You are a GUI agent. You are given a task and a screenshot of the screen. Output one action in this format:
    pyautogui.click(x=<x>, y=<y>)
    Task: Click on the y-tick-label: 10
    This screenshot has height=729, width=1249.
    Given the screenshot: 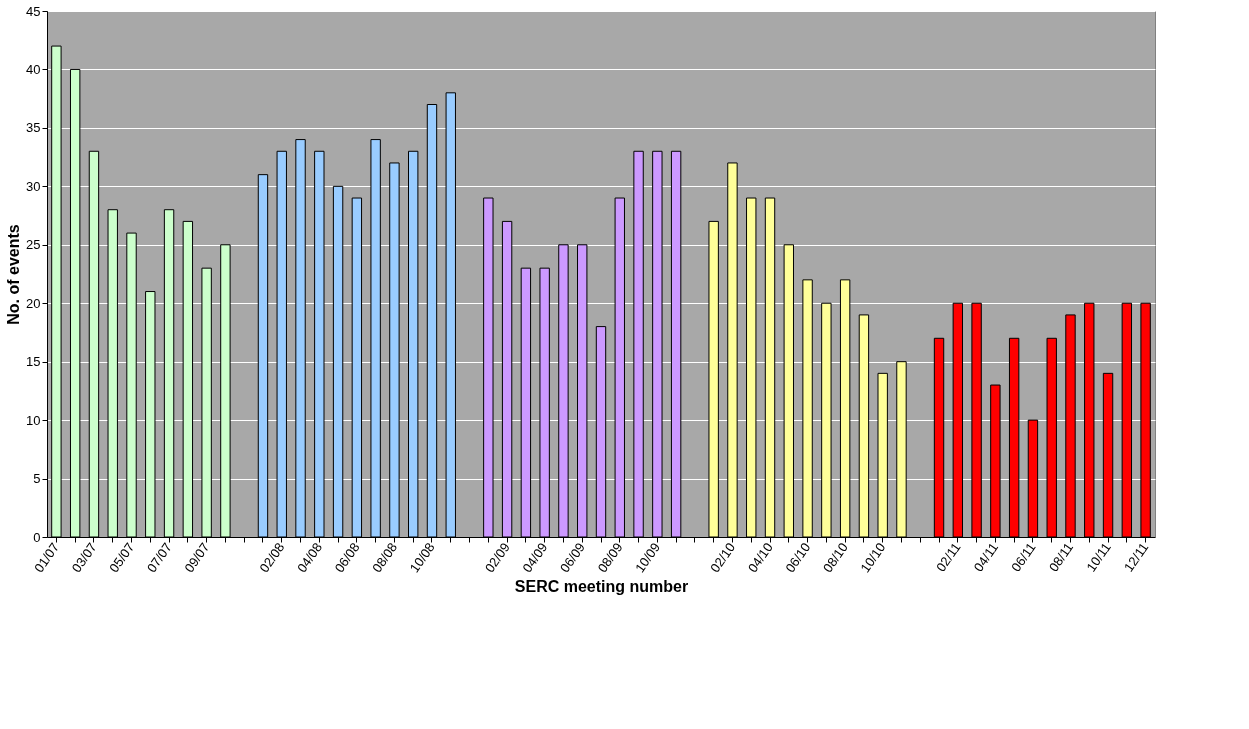 What is the action you would take?
    pyautogui.click(x=33, y=420)
    